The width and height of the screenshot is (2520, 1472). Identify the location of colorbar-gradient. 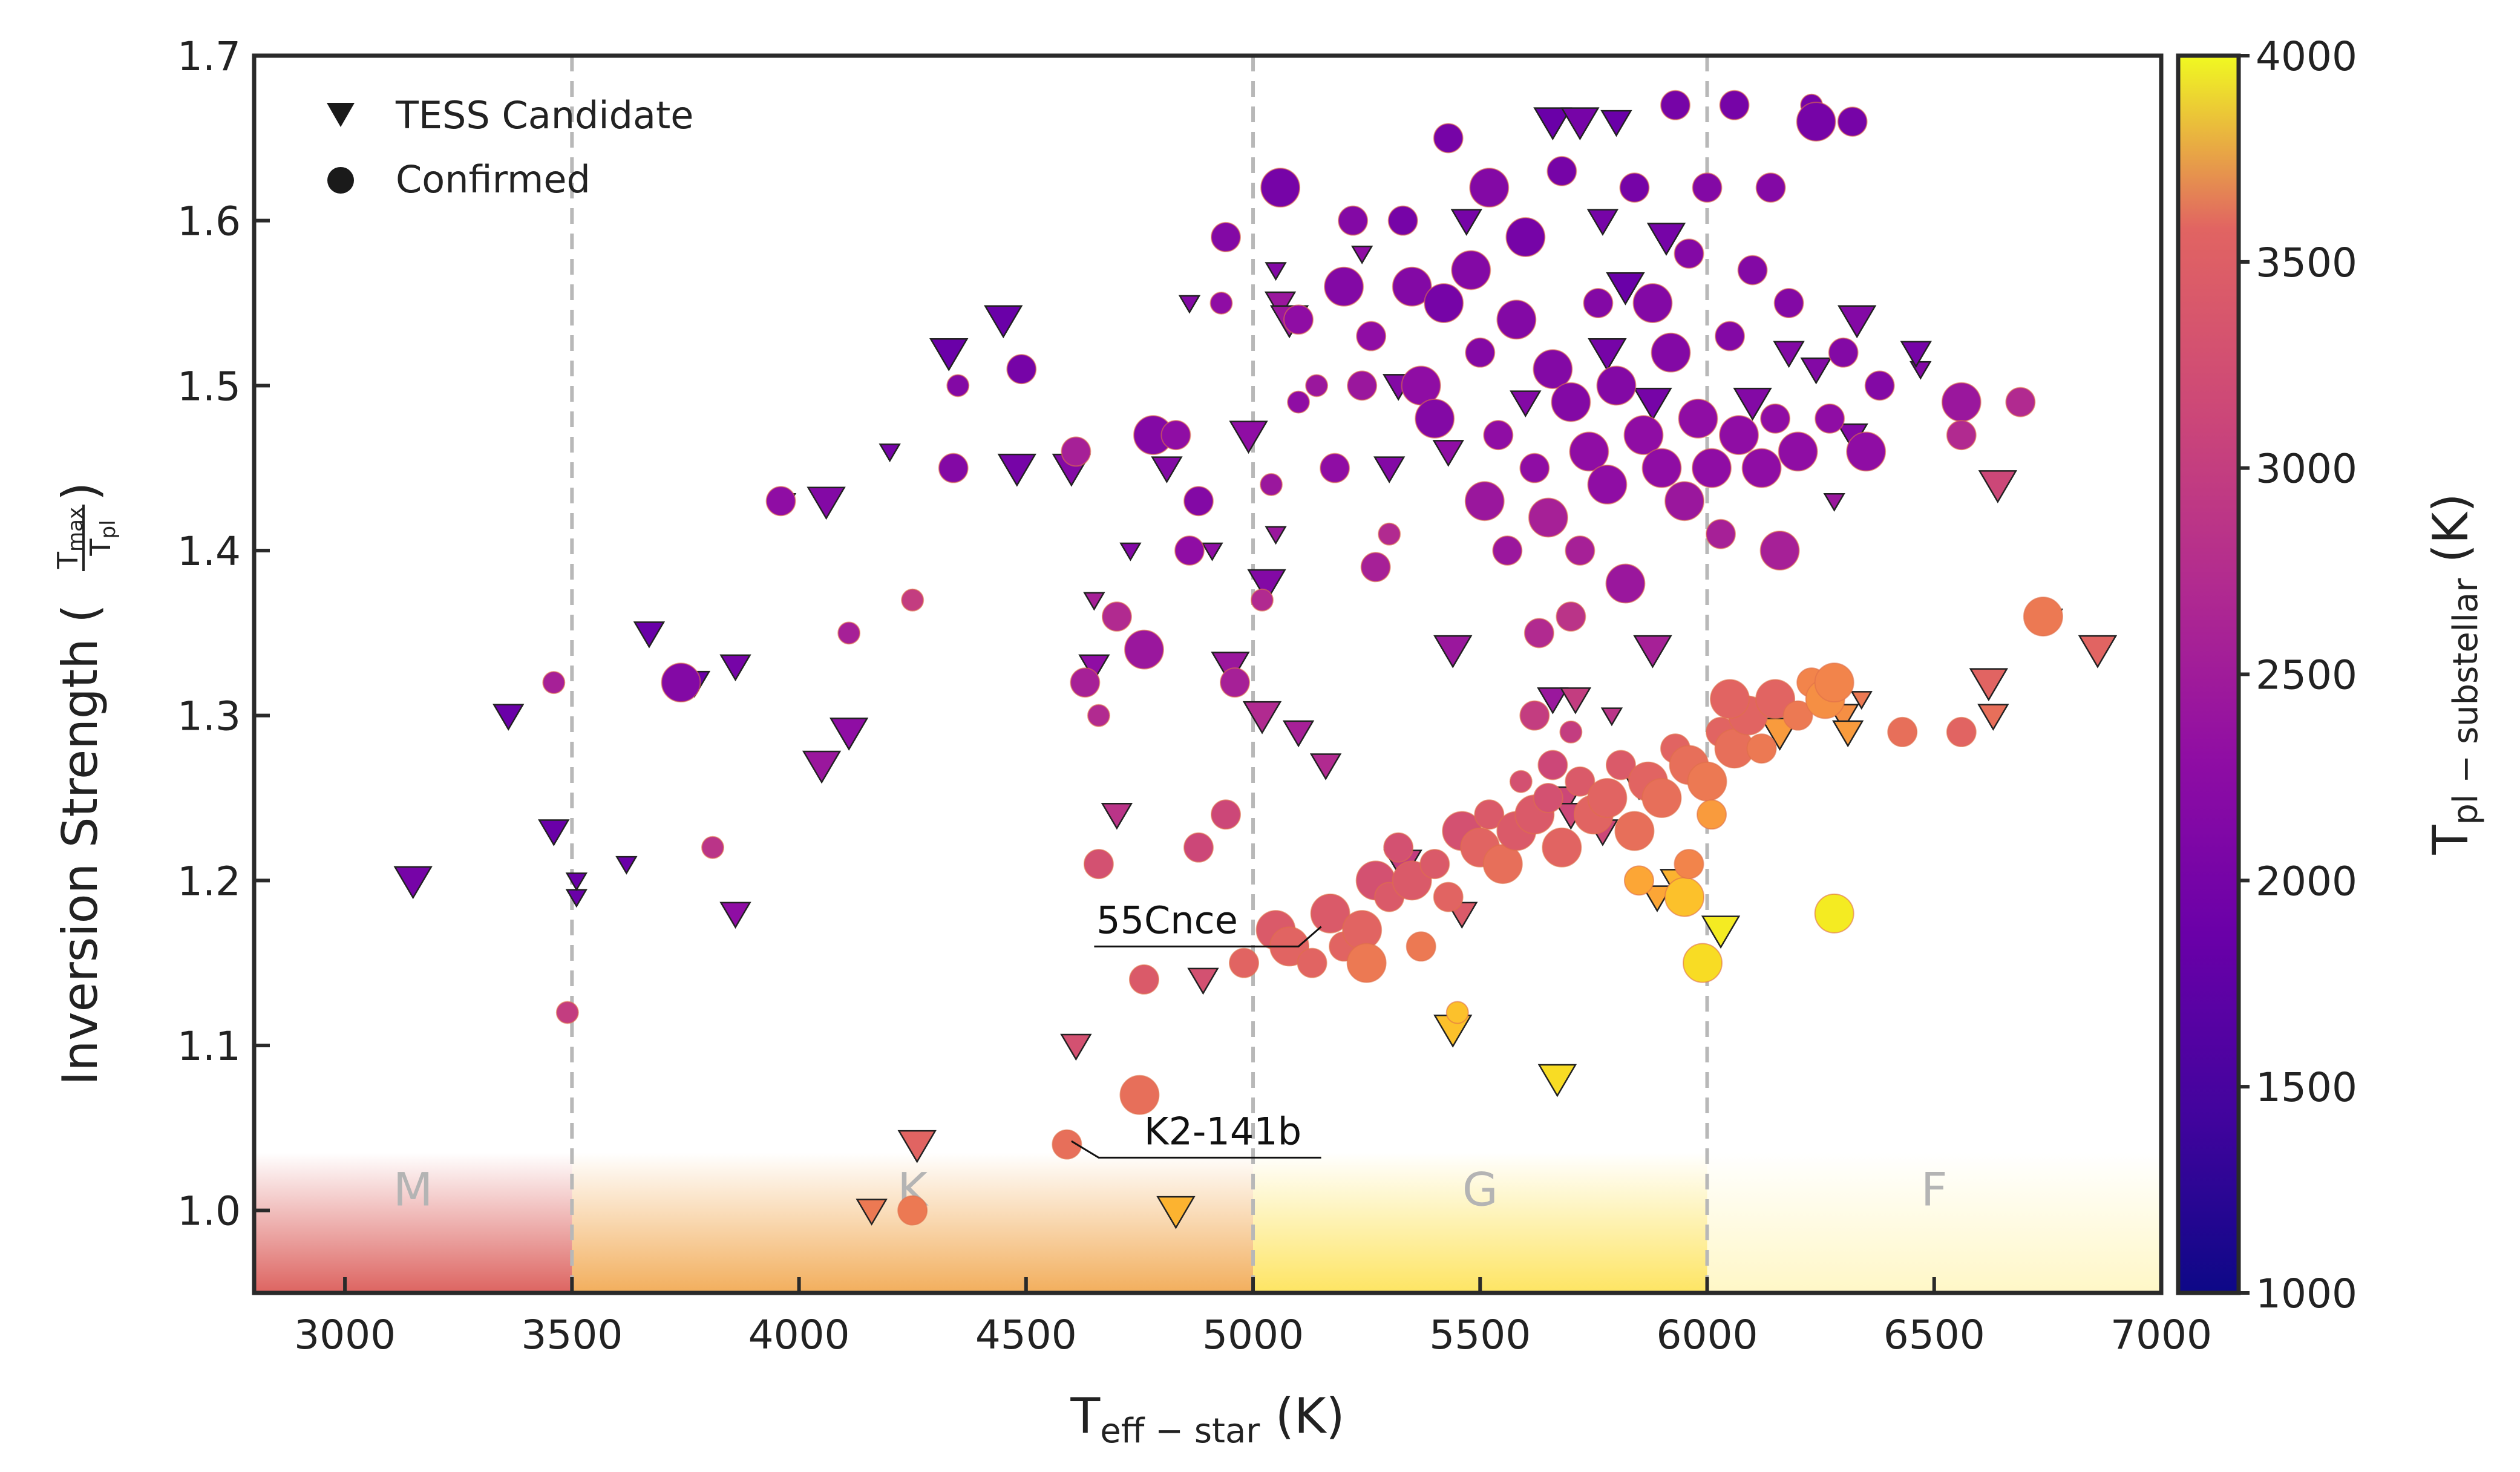
(2208, 674).